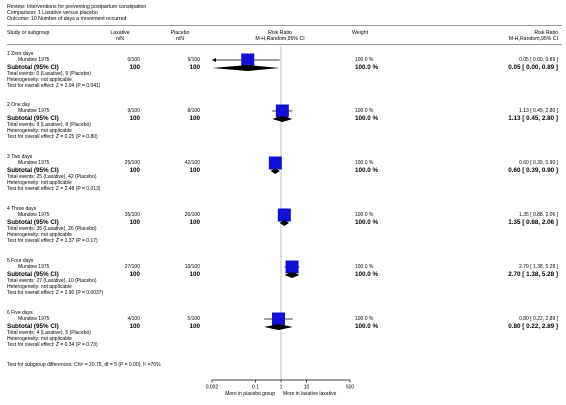 This screenshot has width=566, height=405. Describe the element at coordinates (49, 74) in the screenshot. I see `total-events: Total events: 0 (Laxative), 9 (Placebo)` at that location.